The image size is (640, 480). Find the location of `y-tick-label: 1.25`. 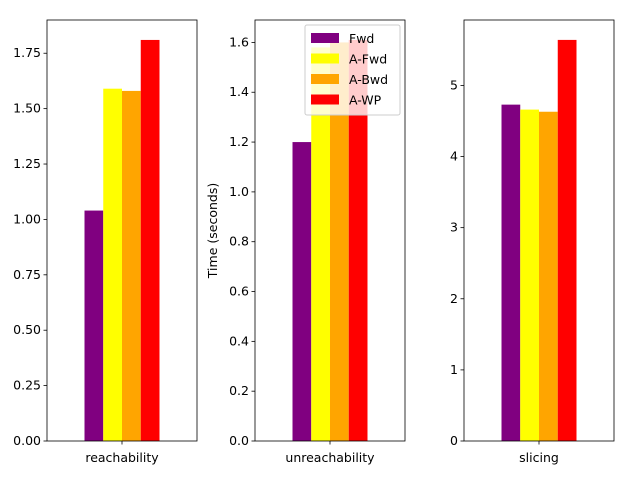

y-tick-label: 1.25 is located at coordinates (27, 163).